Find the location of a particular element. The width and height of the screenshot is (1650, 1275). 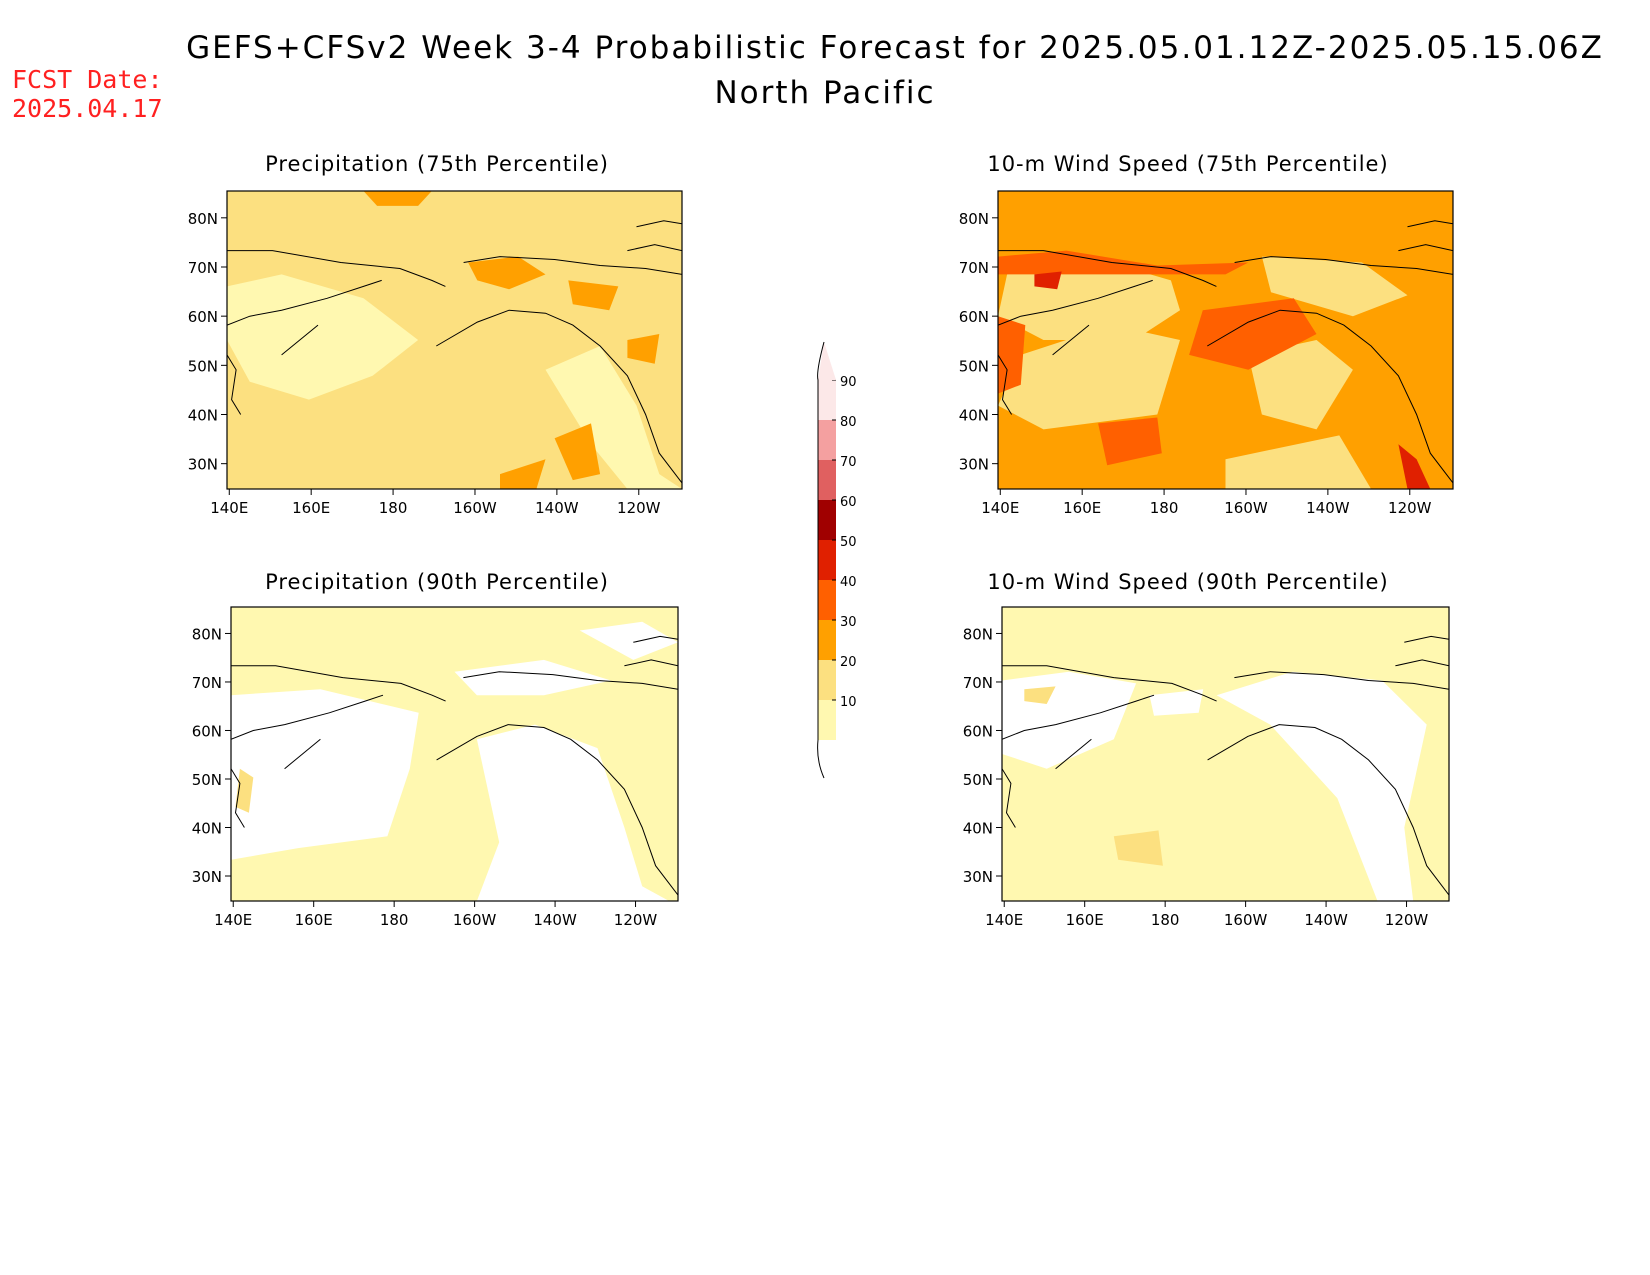

colorbar-label: 10 is located at coordinates (848, 702).